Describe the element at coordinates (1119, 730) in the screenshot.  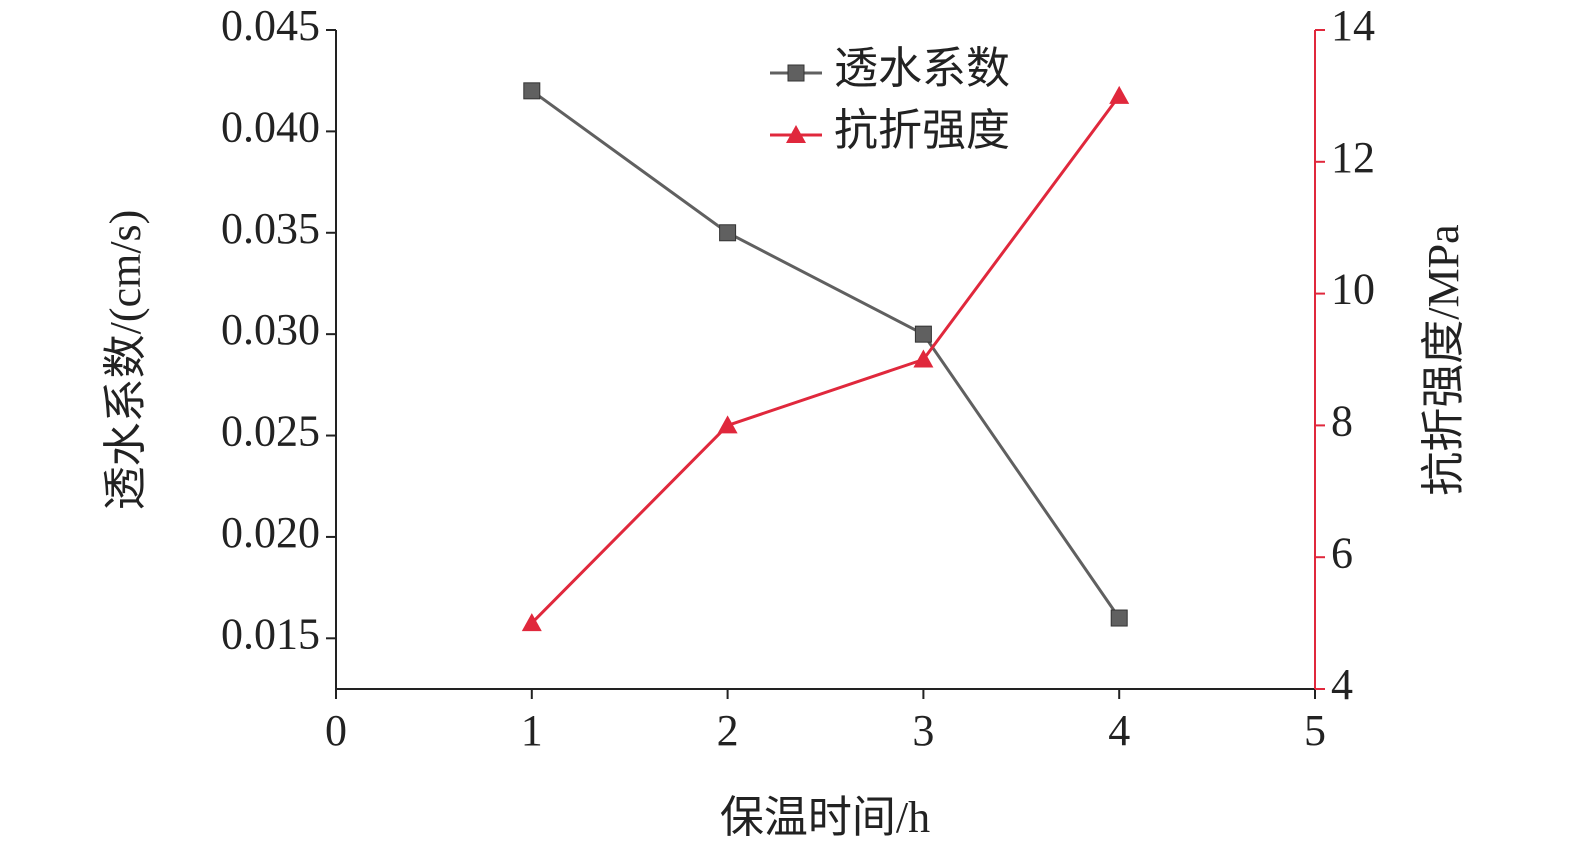
I see `x-tick-label: 4` at that location.